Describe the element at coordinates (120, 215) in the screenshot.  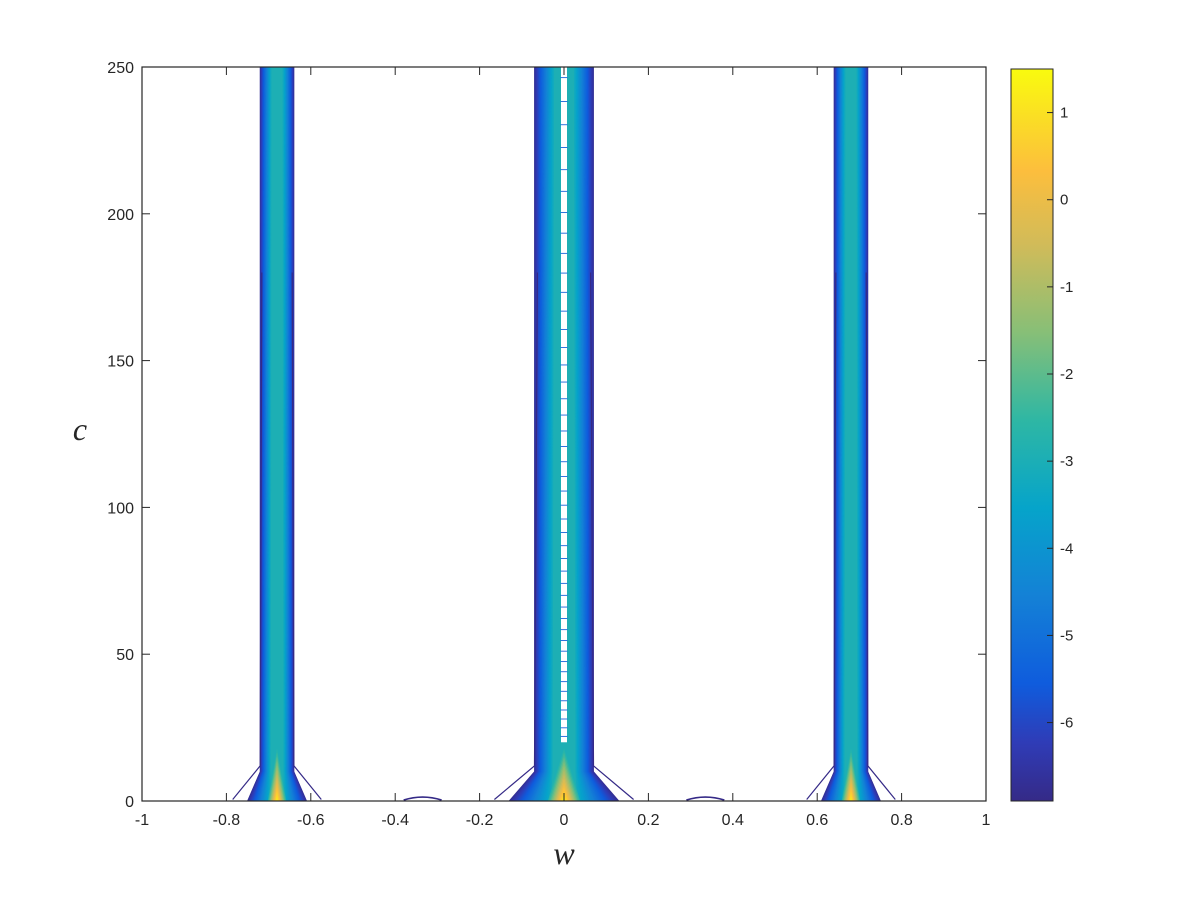
I see `y-tick-label: 200` at that location.